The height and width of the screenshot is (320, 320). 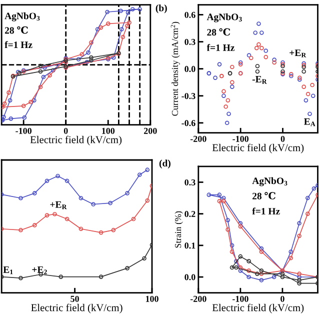 What do you see at coordinates (164, 164) in the screenshot?
I see `text: (d)` at bounding box center [164, 164].